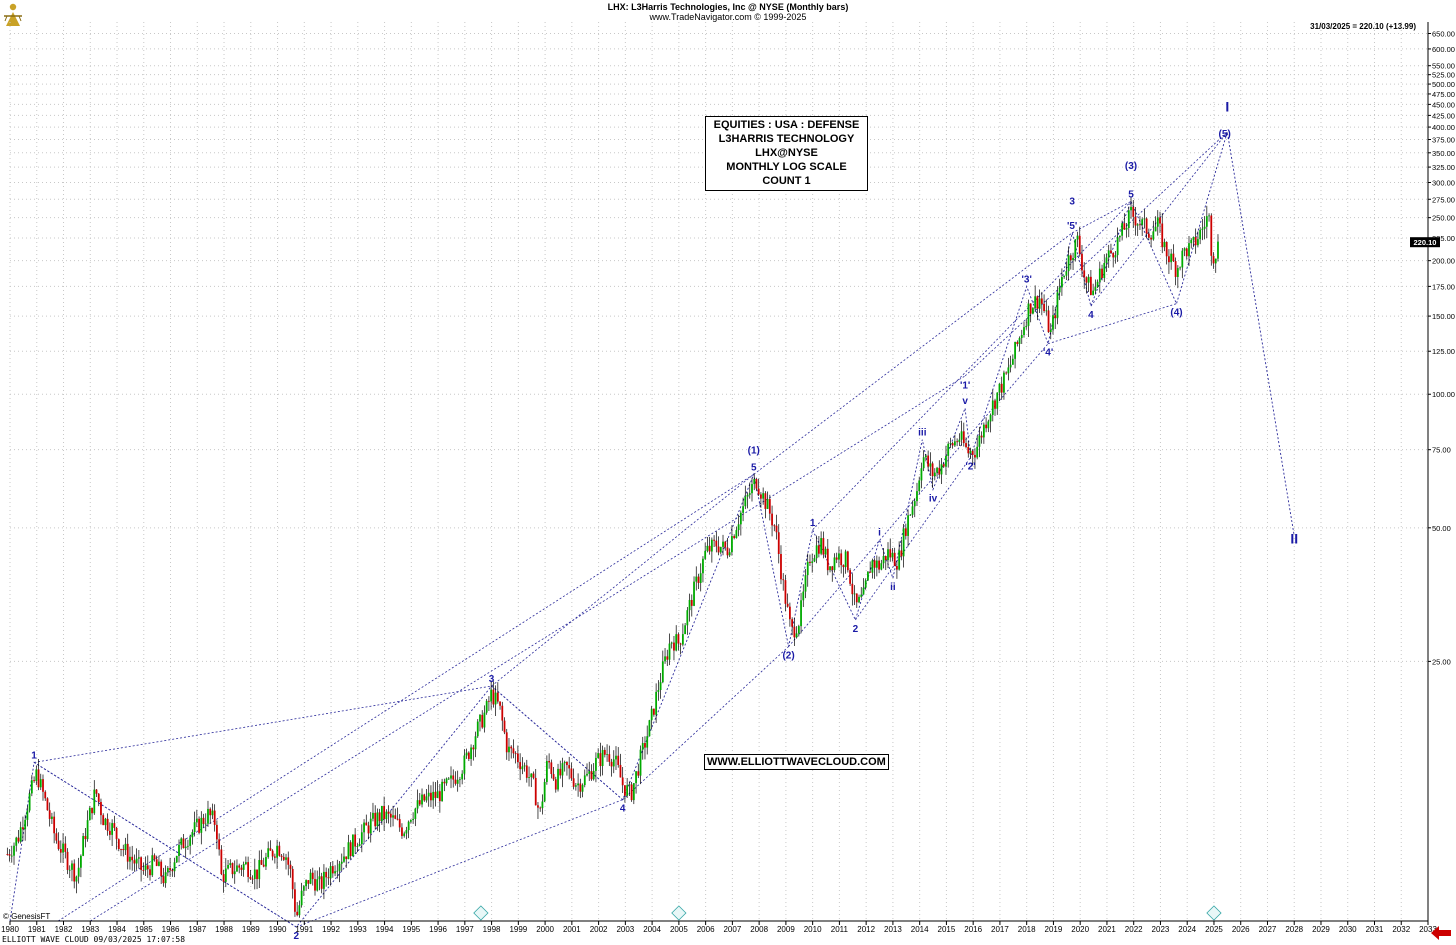 This screenshot has width=1456, height=945. I want to click on y-tick-label: 350.00, so click(1443, 153).